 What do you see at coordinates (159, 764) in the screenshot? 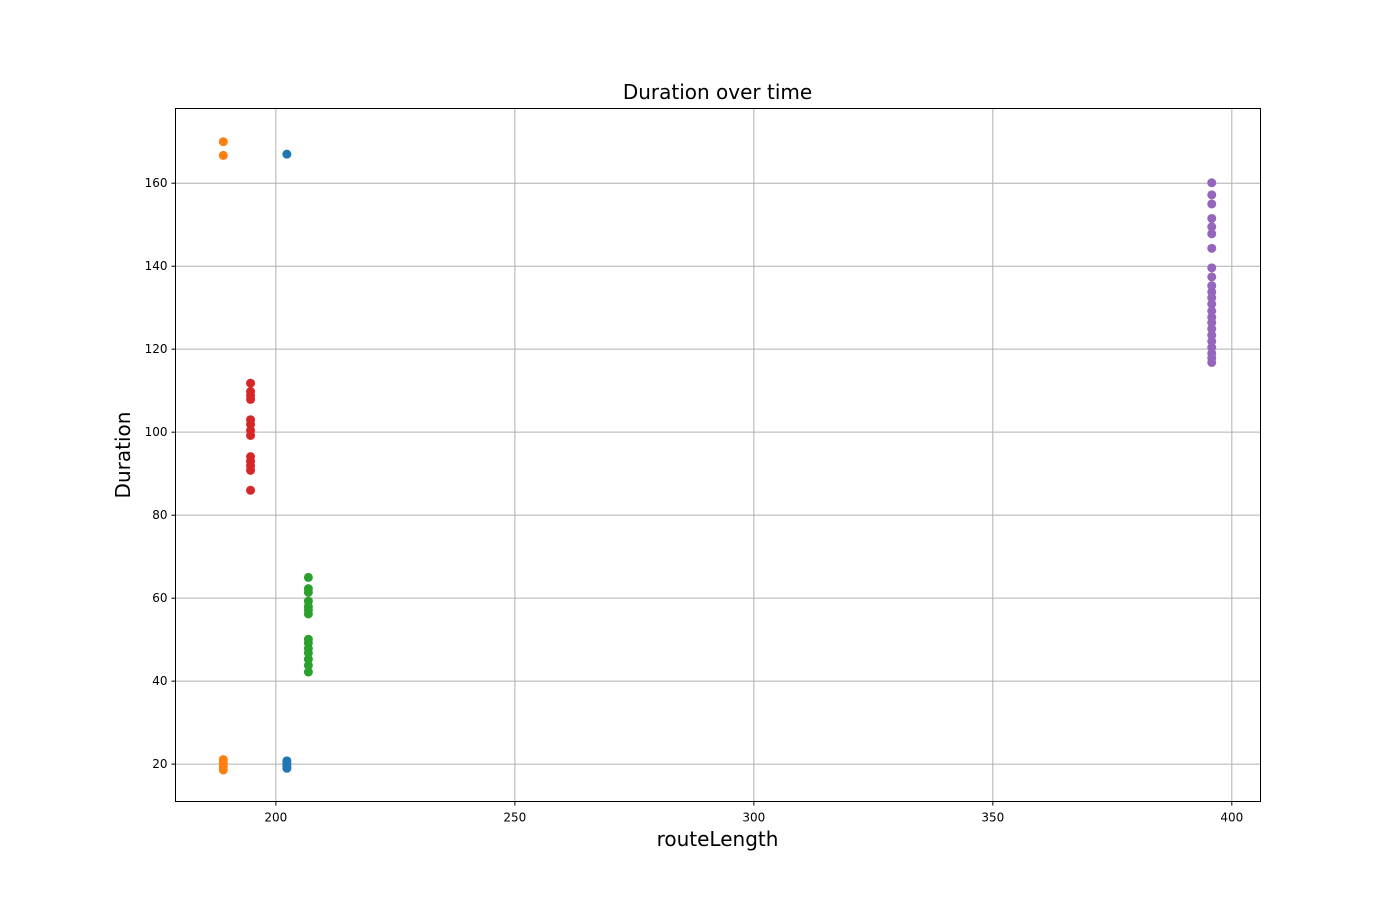
I see `y-tick-label: 20` at bounding box center [159, 764].